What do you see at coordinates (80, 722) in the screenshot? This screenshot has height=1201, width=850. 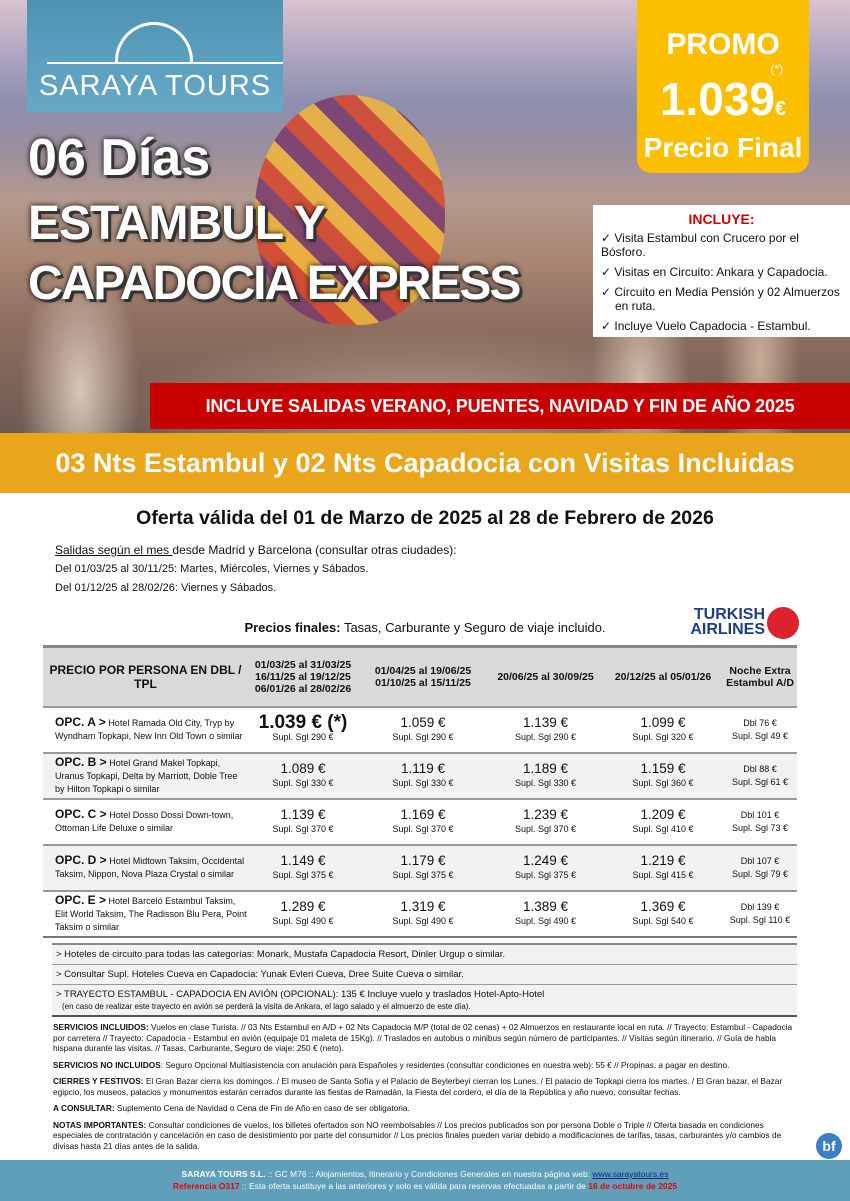 I see `option-label: OPC. A >` at bounding box center [80, 722].